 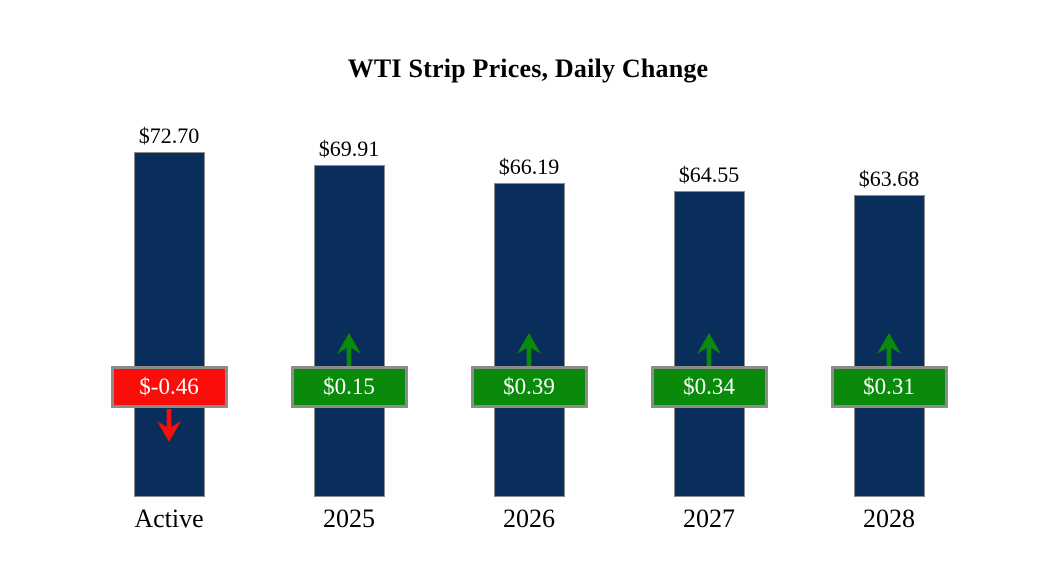 What do you see at coordinates (528, 68) in the screenshot?
I see `chart-title: WTI Strip Prices, Daily Change` at bounding box center [528, 68].